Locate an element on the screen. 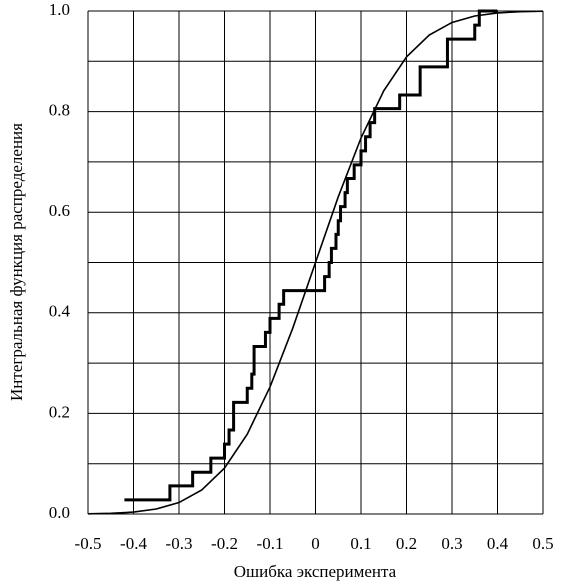 The height and width of the screenshot is (588, 563). y-axis-label: Интегральная функция распределения is located at coordinates (16, 262).